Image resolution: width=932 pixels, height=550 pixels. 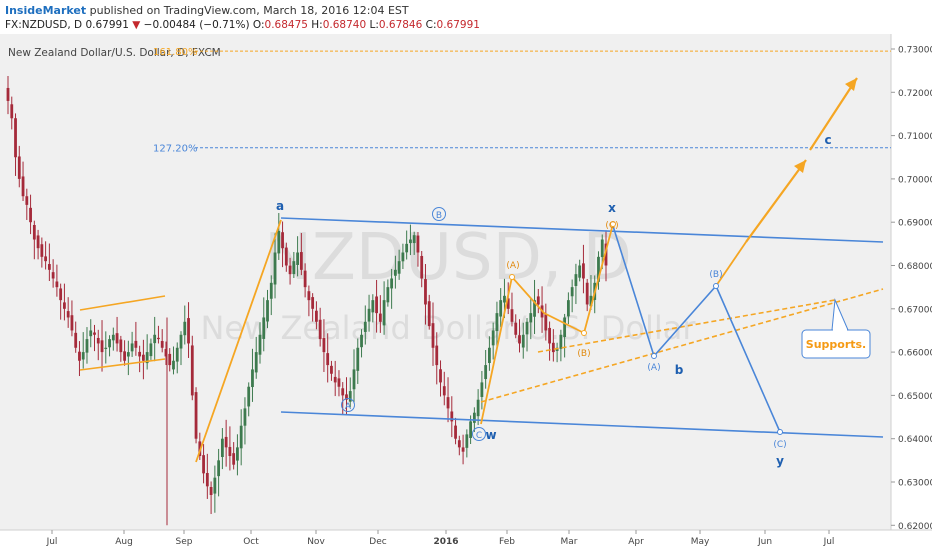 What do you see at coordinates (439, 214) in the screenshot?
I see `circled-label-B` at bounding box center [439, 214].